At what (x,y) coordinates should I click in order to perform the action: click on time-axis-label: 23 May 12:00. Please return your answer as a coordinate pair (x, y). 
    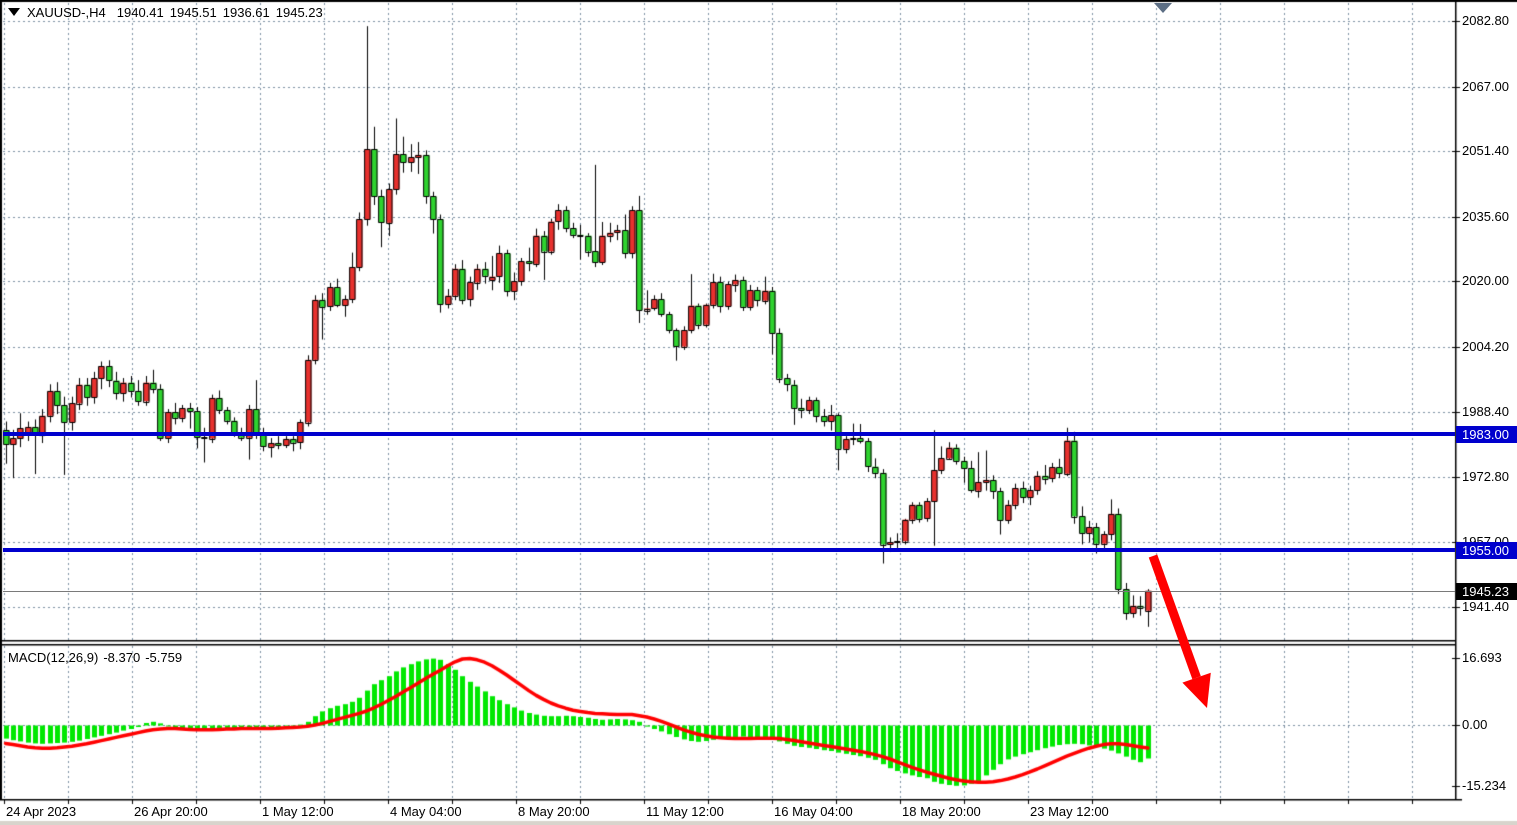
    Looking at the image, I should click on (1069, 811).